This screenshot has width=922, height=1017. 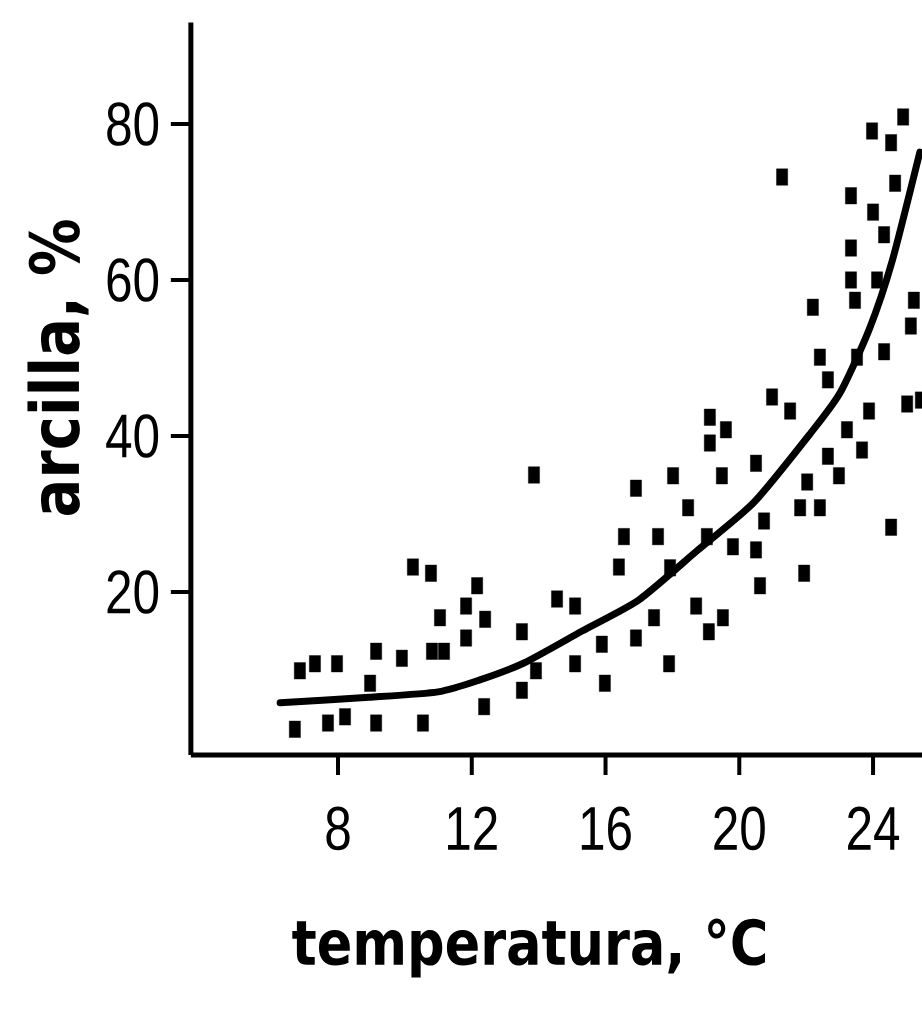 I want to click on y-tick-label: 80, so click(x=133, y=124).